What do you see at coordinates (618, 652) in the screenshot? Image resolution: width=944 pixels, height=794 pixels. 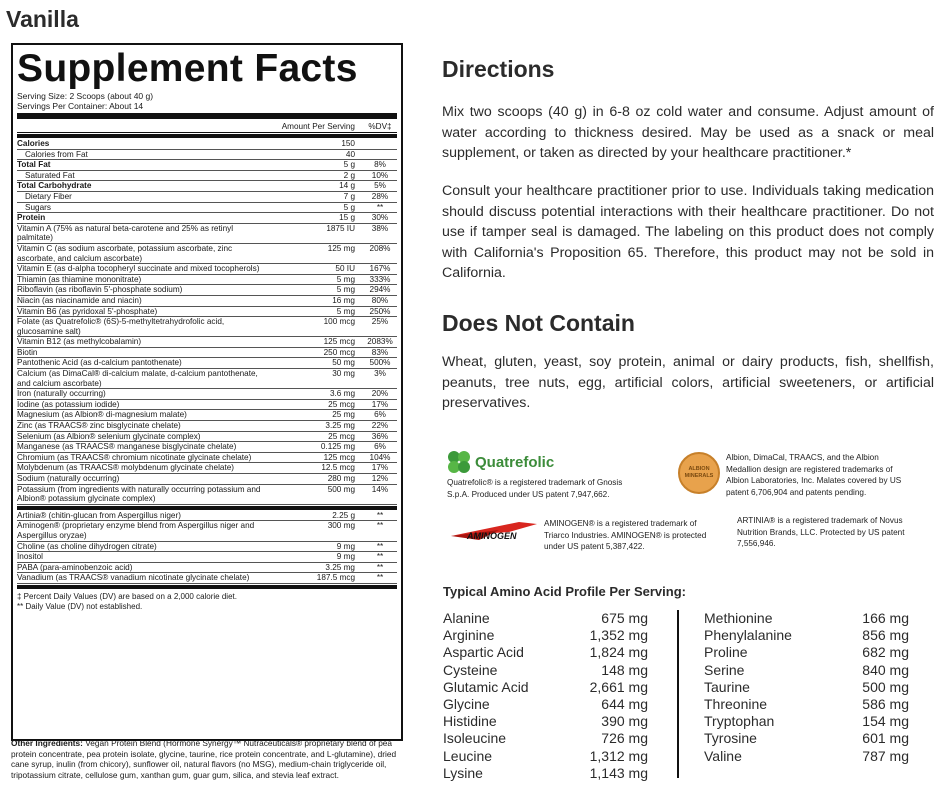 I see `amino-value: 1,824 mg` at bounding box center [618, 652].